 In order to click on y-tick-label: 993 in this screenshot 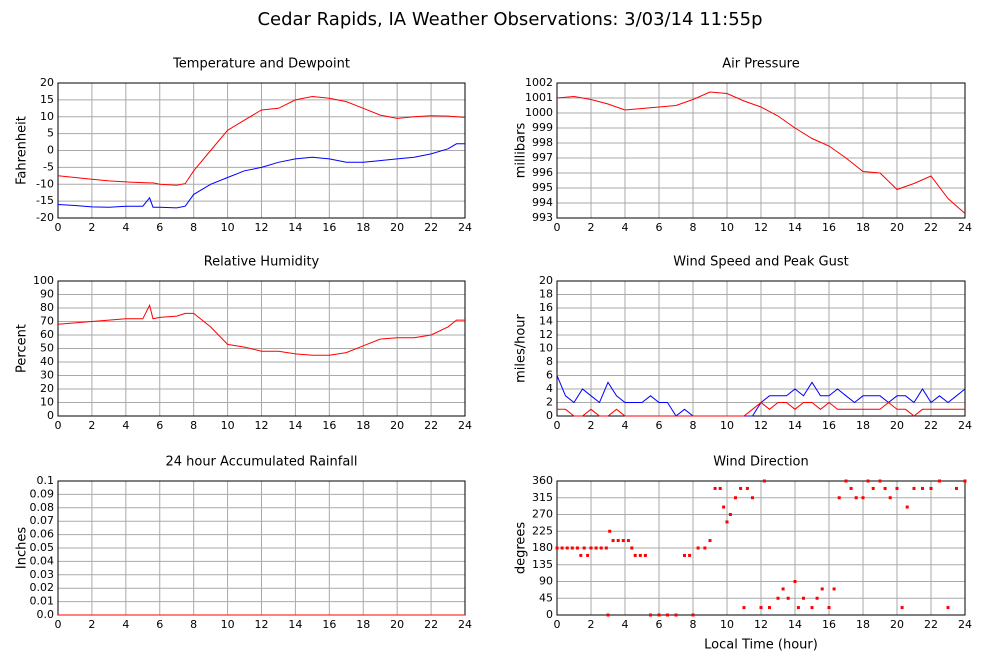, I will do `click(542, 217)`.